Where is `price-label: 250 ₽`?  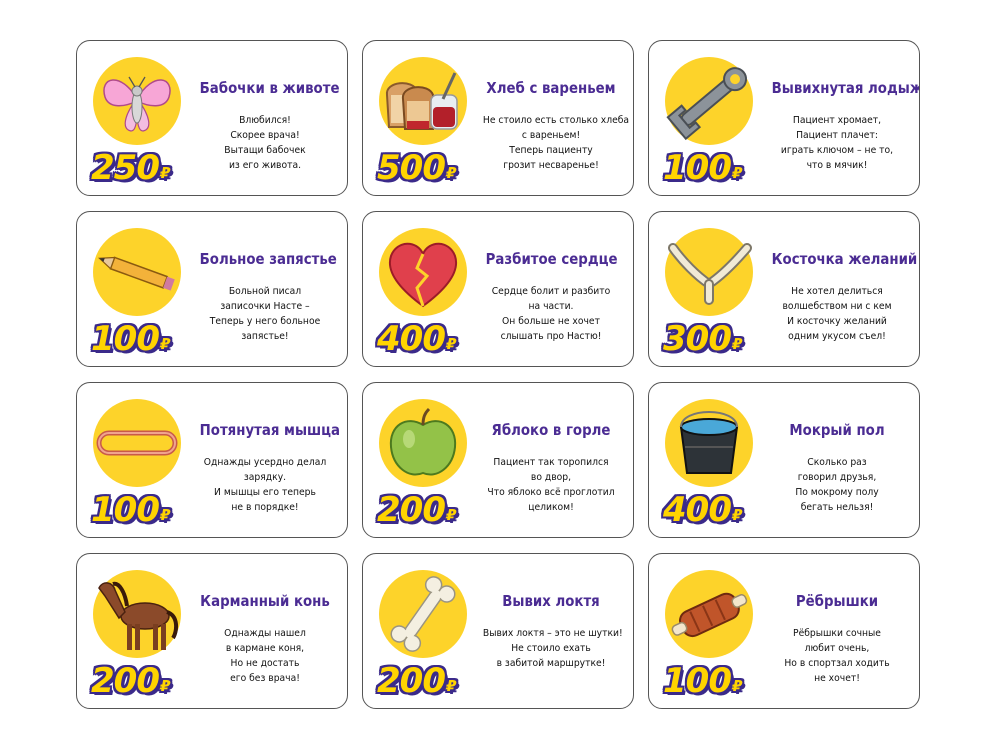
price-label: 250 ₽ is located at coordinates (130, 168).